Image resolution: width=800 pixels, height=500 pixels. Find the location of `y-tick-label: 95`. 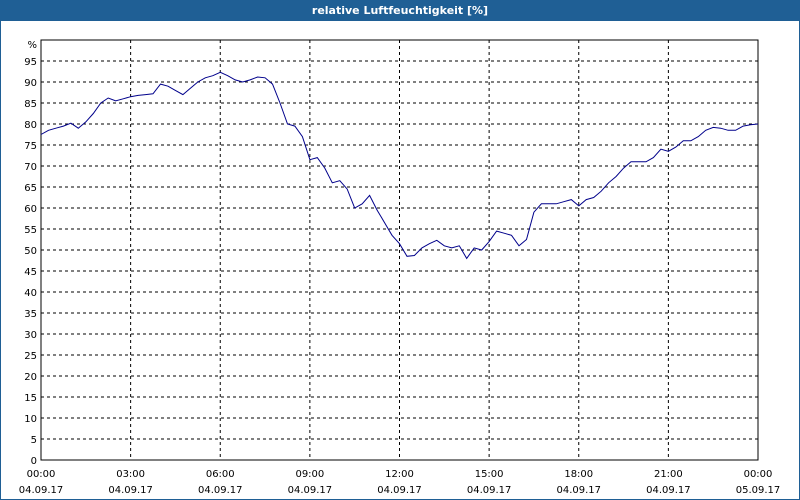

y-tick-label: 95 is located at coordinates (30, 62).